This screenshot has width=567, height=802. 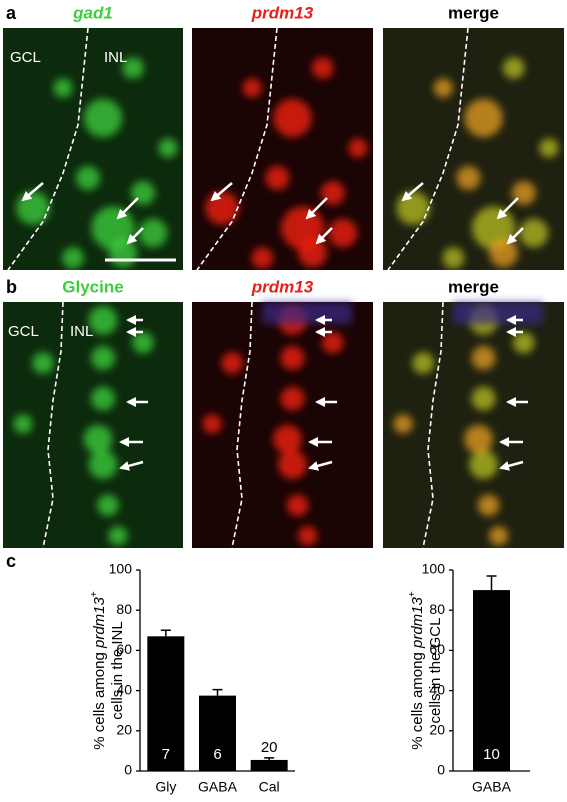 I want to click on y-tick-label: 100, so click(x=434, y=569).